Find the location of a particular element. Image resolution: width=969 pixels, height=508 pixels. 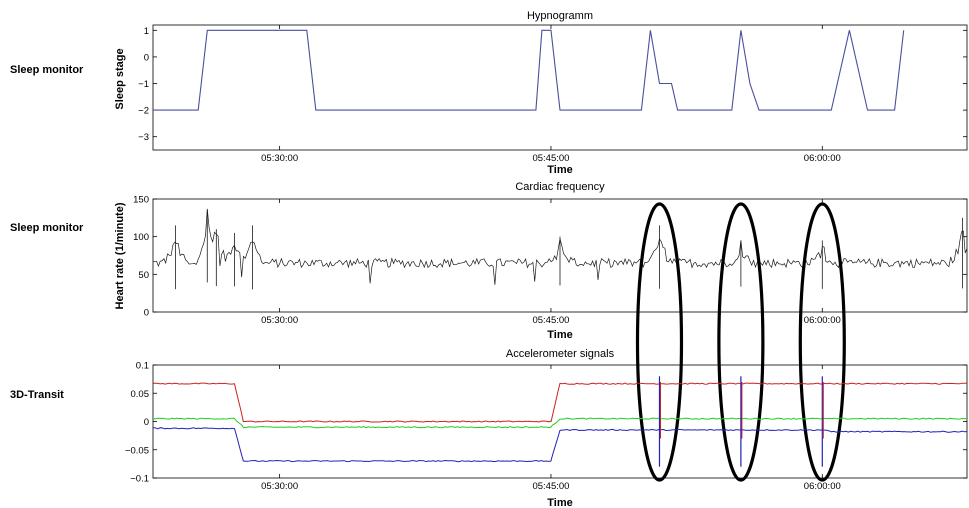

y-tick-label: −3 is located at coordinates (143, 137).